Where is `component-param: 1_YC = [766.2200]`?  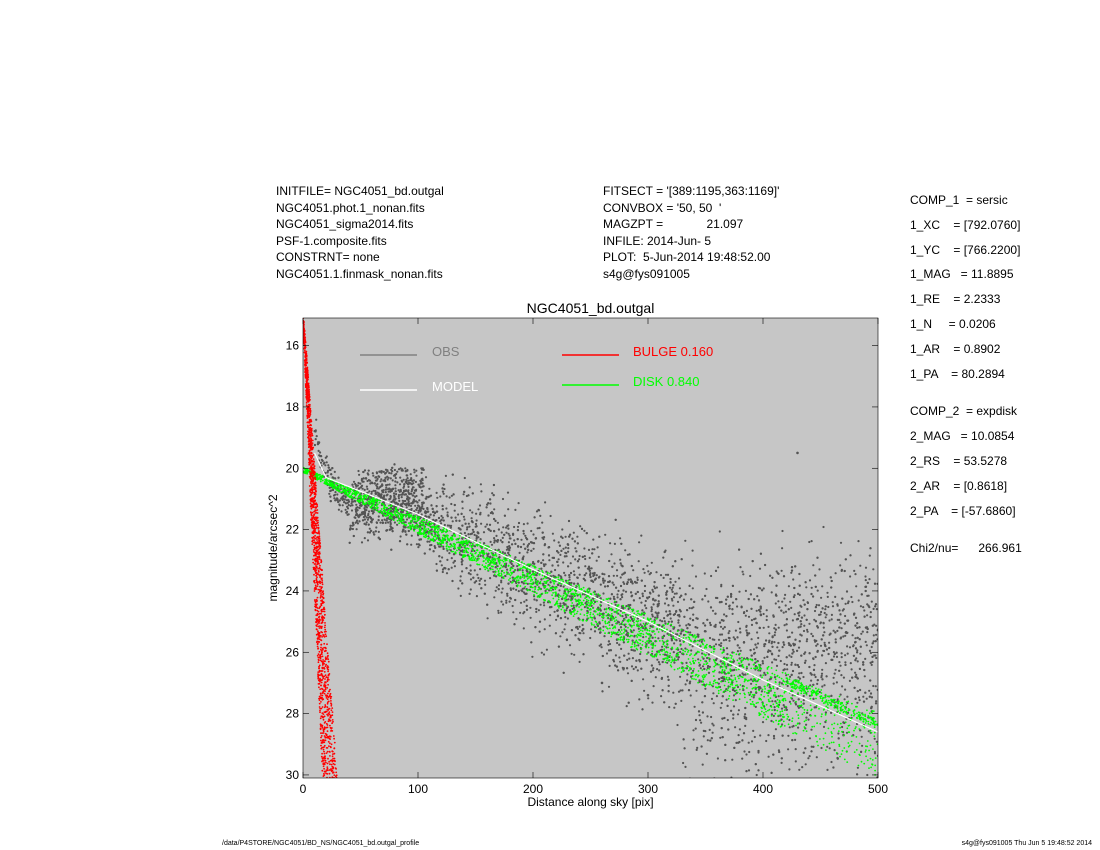 component-param: 1_YC = [766.2200] is located at coordinates (965, 249).